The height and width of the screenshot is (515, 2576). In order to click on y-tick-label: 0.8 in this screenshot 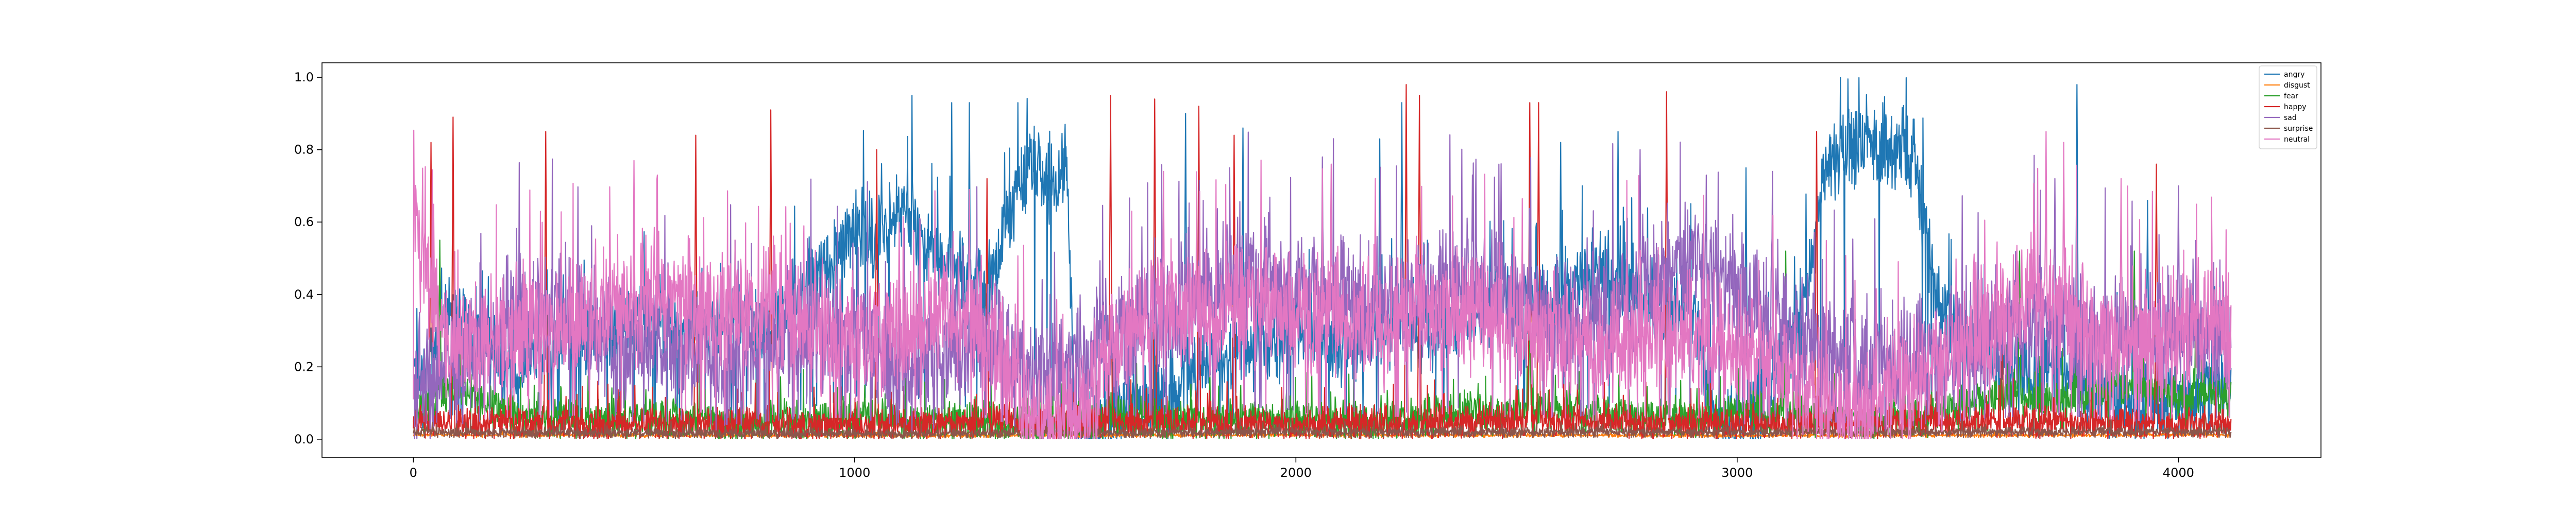, I will do `click(304, 150)`.